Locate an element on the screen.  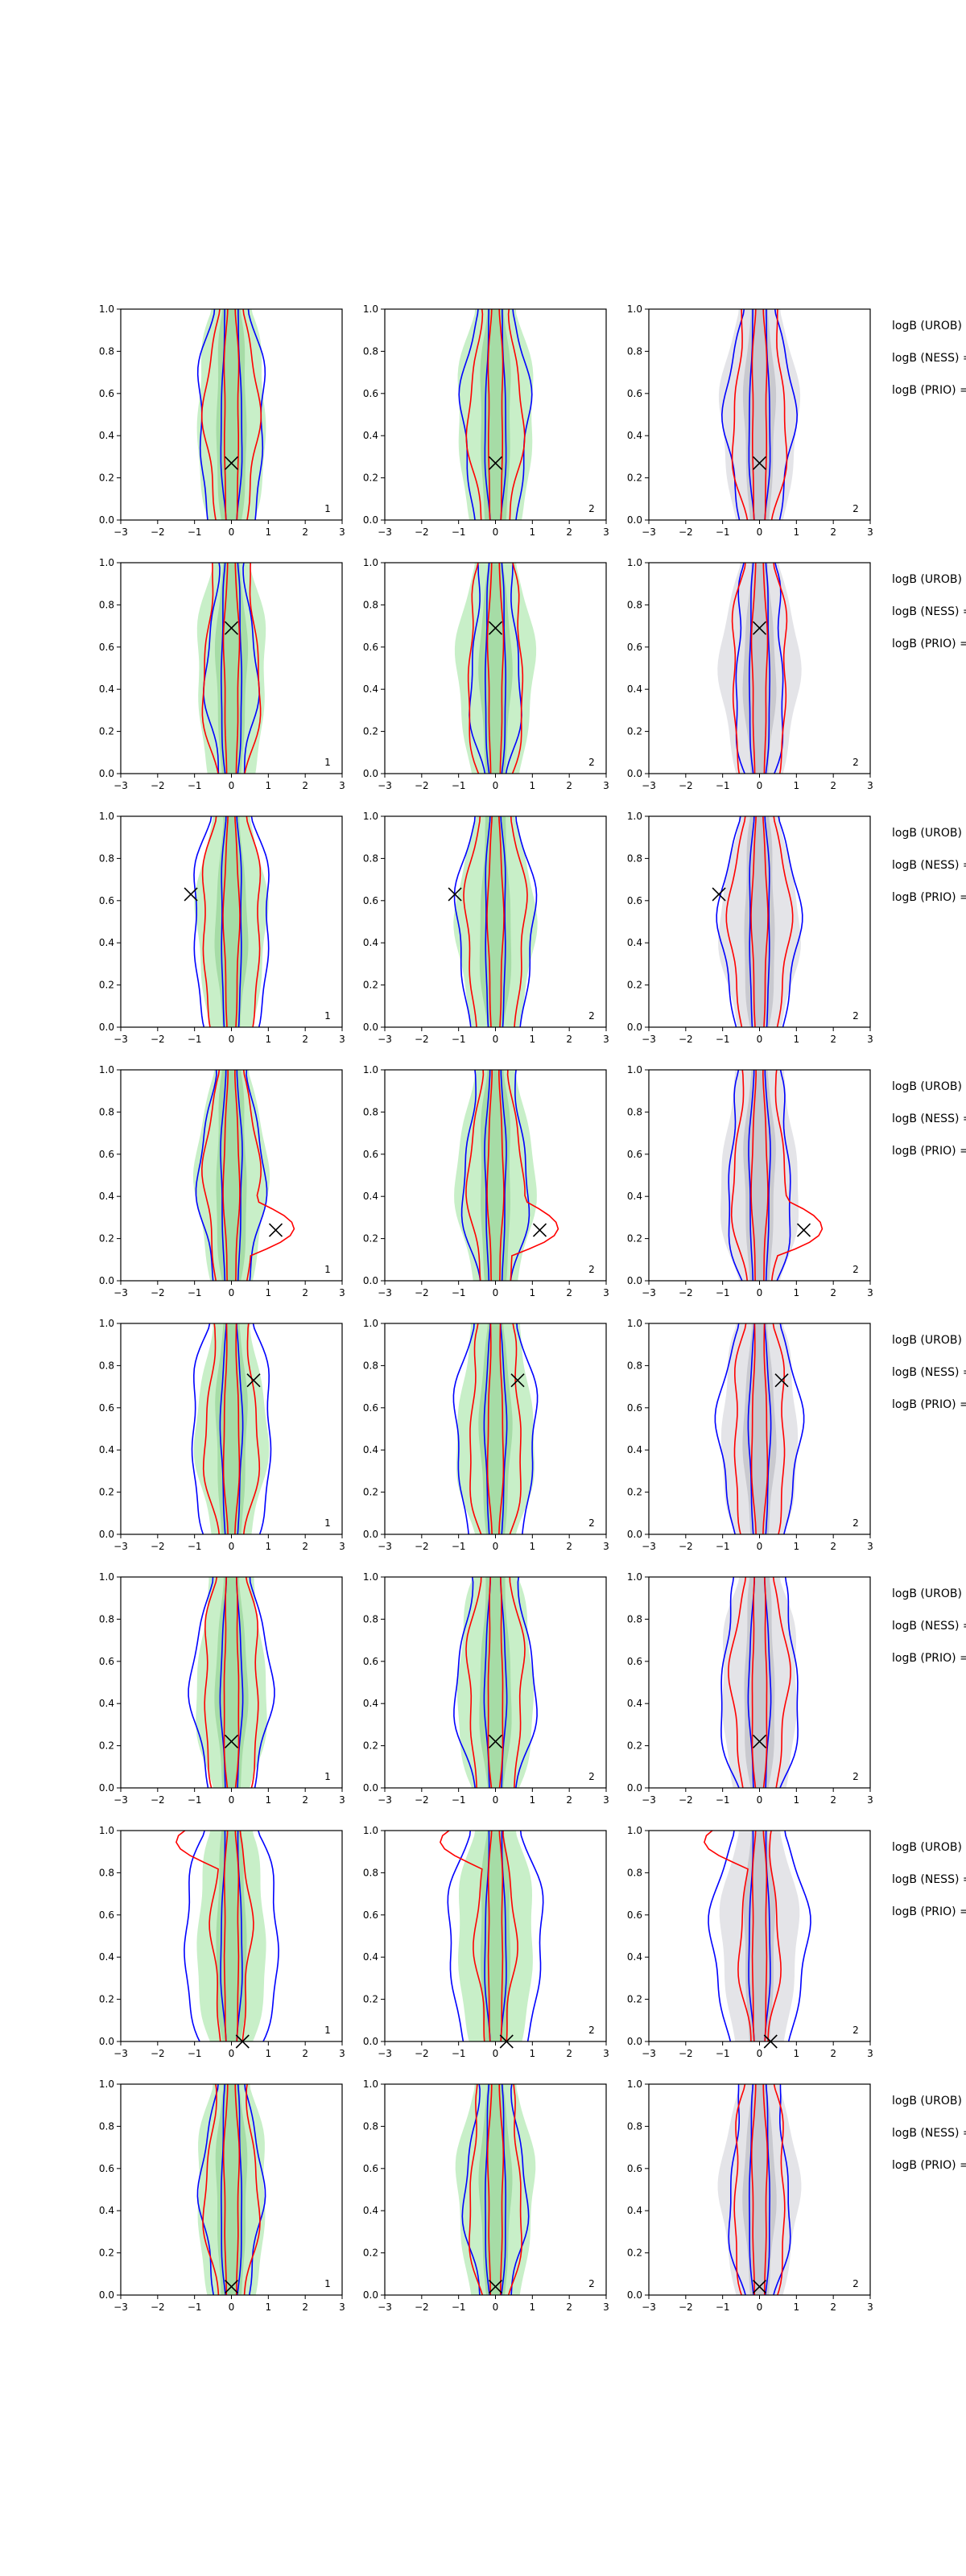
density-fill-inner is located at coordinates (495, 1175).